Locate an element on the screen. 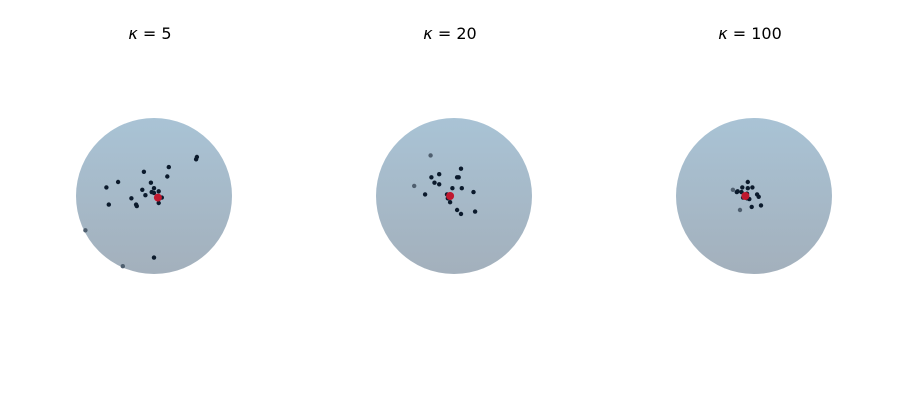 This screenshot has width=900, height=400. kappa-value: = 5 is located at coordinates (157, 33).